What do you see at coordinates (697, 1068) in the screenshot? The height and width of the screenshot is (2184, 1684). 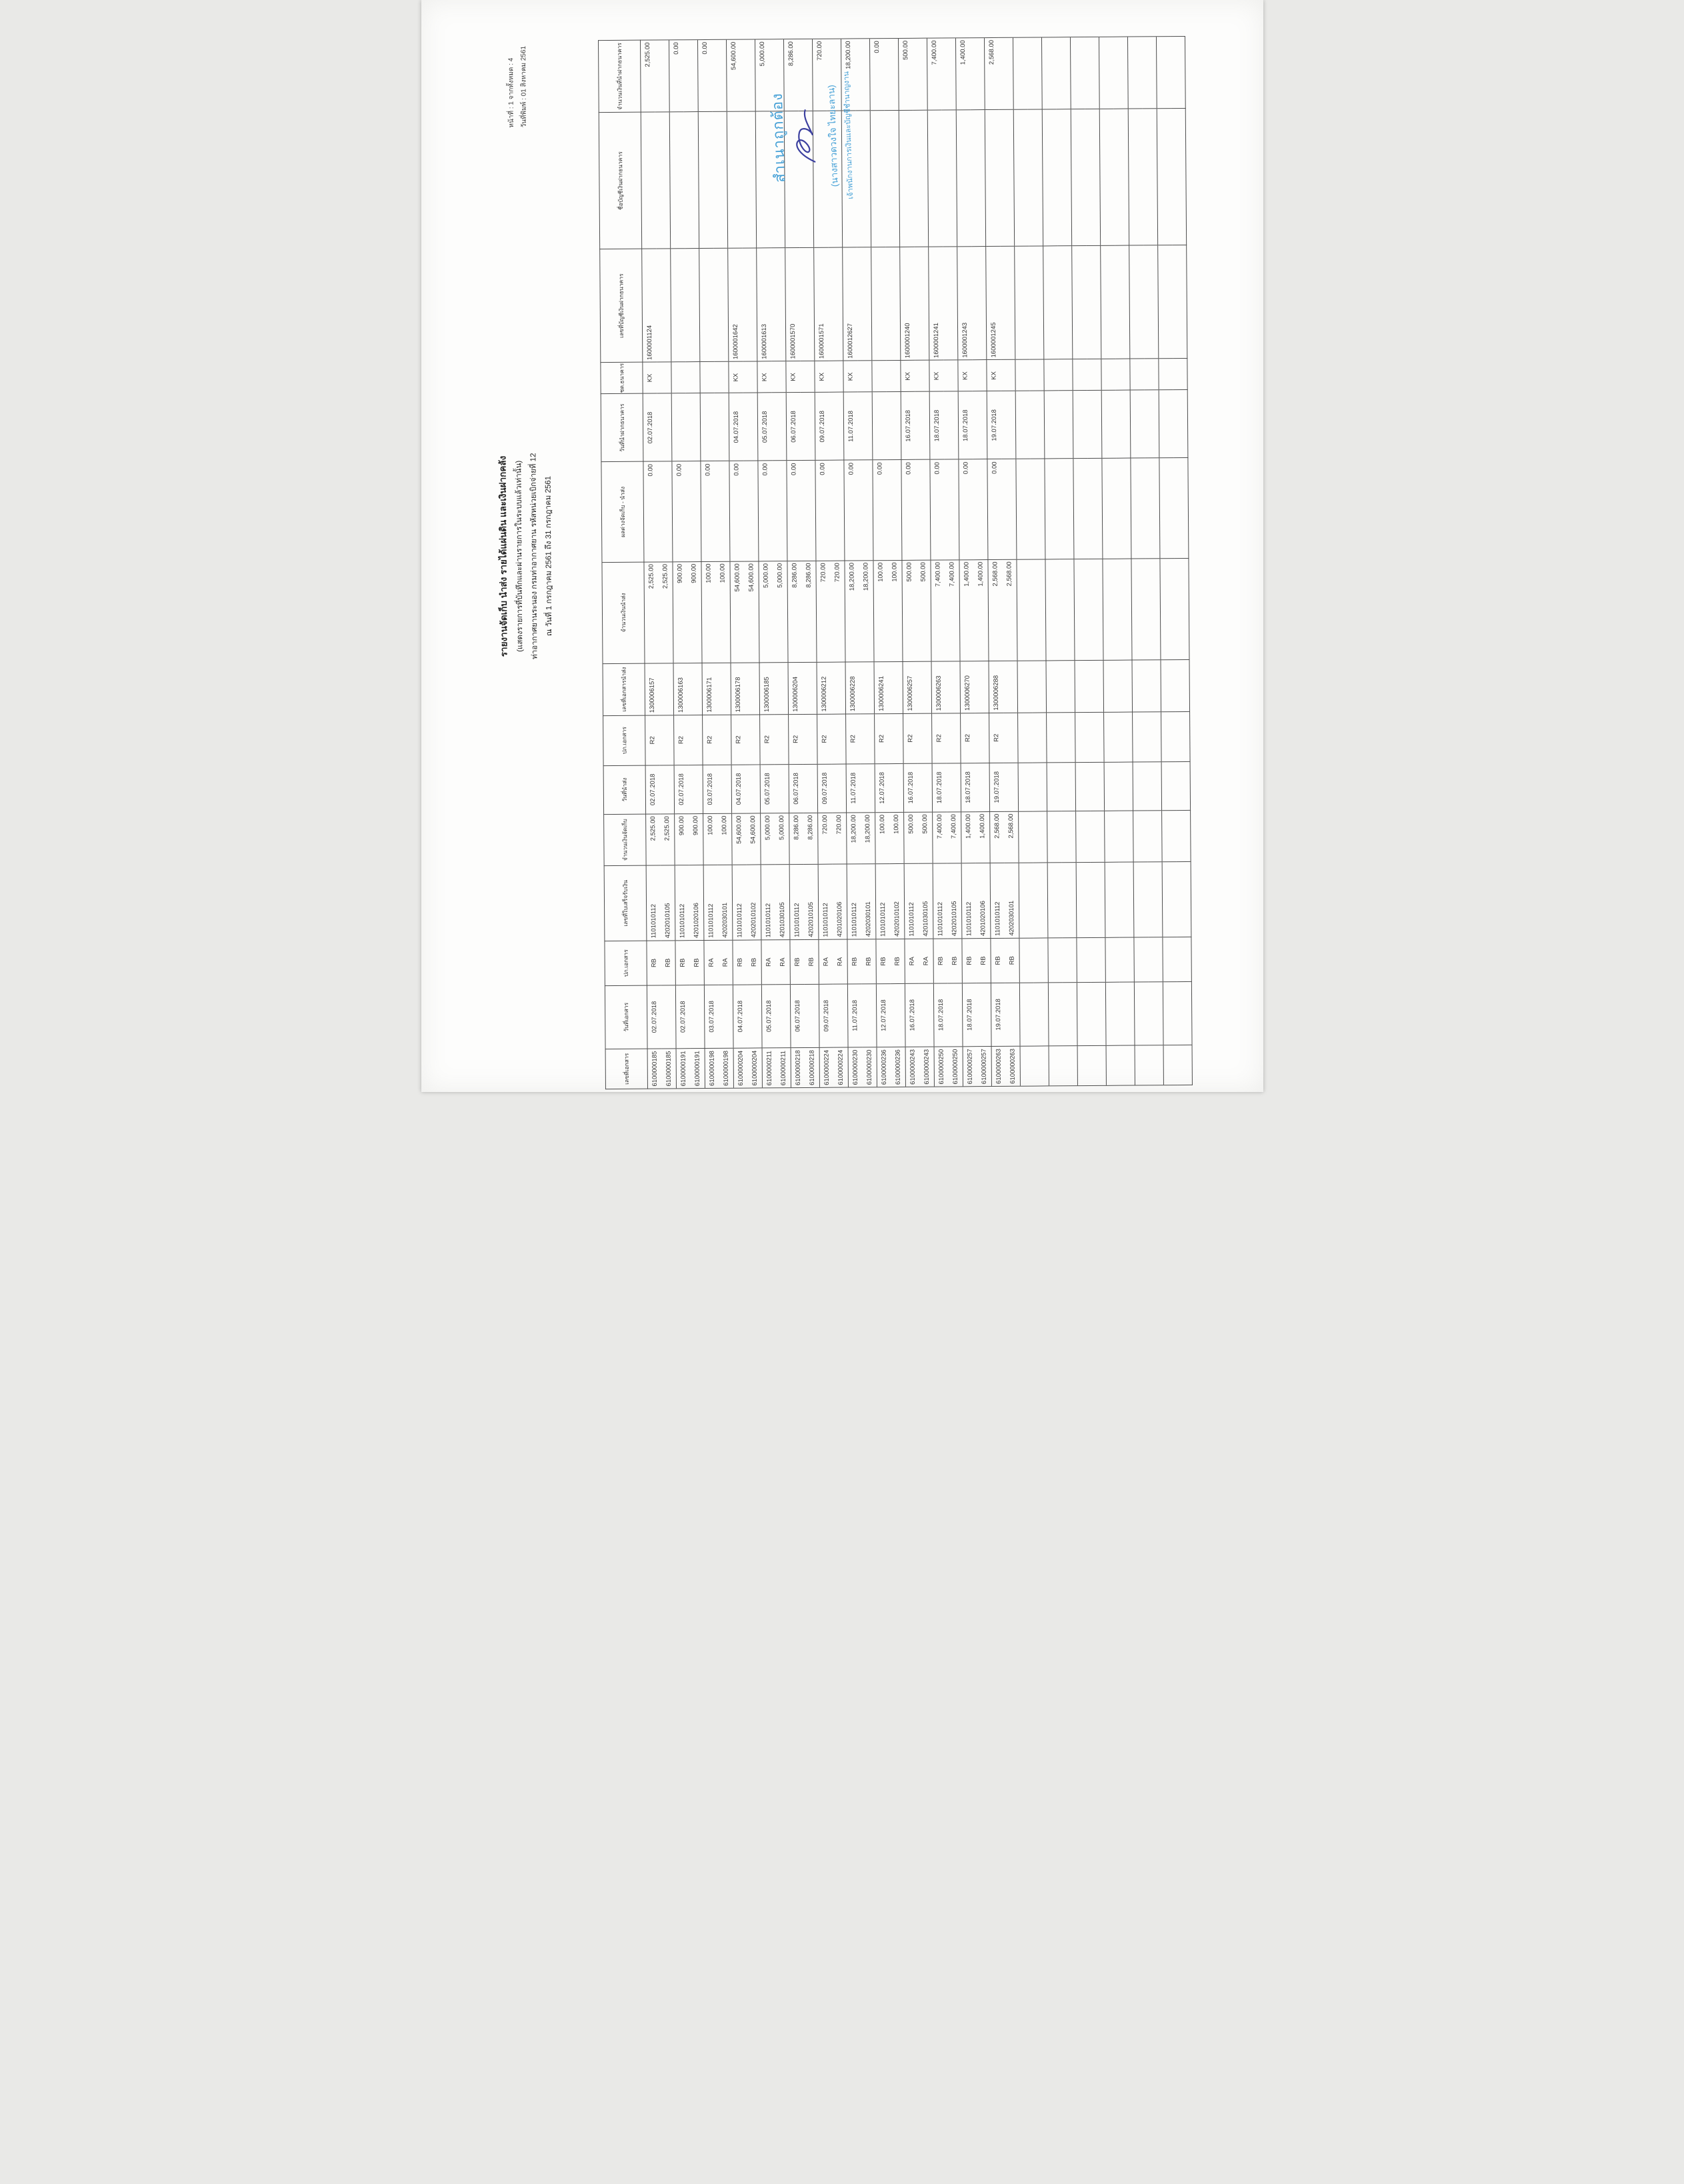 I see `table-cell: 6100000191` at bounding box center [697, 1068].